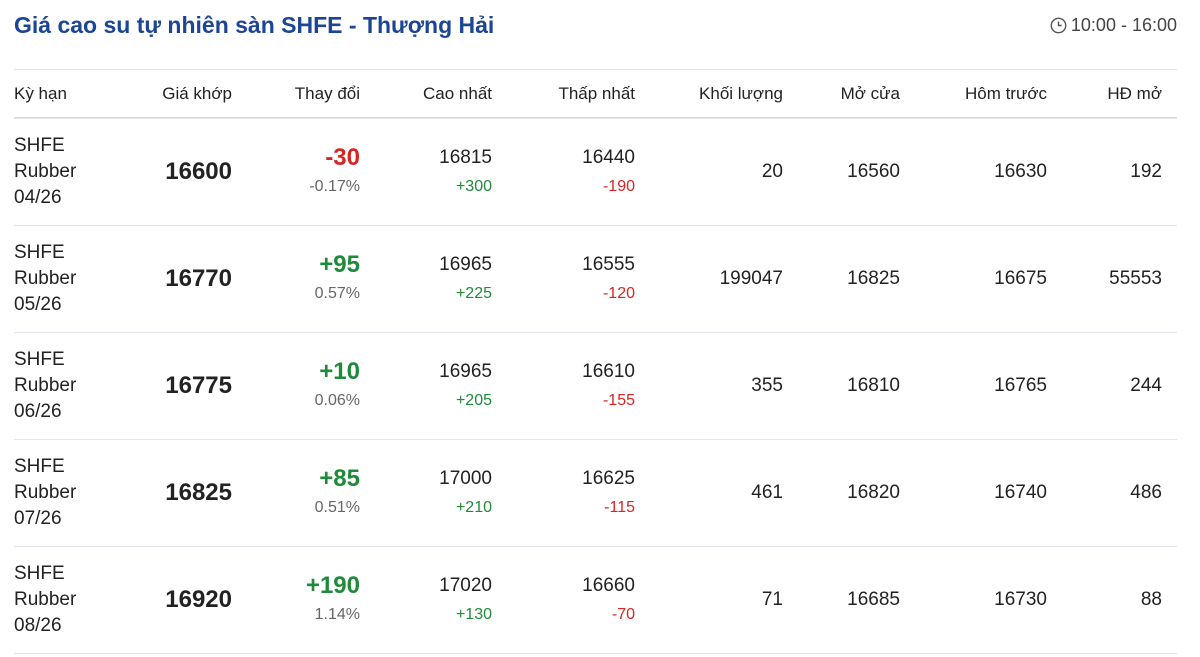 Image resolution: width=1200 pixels, height=657 pixels. Describe the element at coordinates (1020, 492) in the screenshot. I see `prev-close: 16740` at that location.